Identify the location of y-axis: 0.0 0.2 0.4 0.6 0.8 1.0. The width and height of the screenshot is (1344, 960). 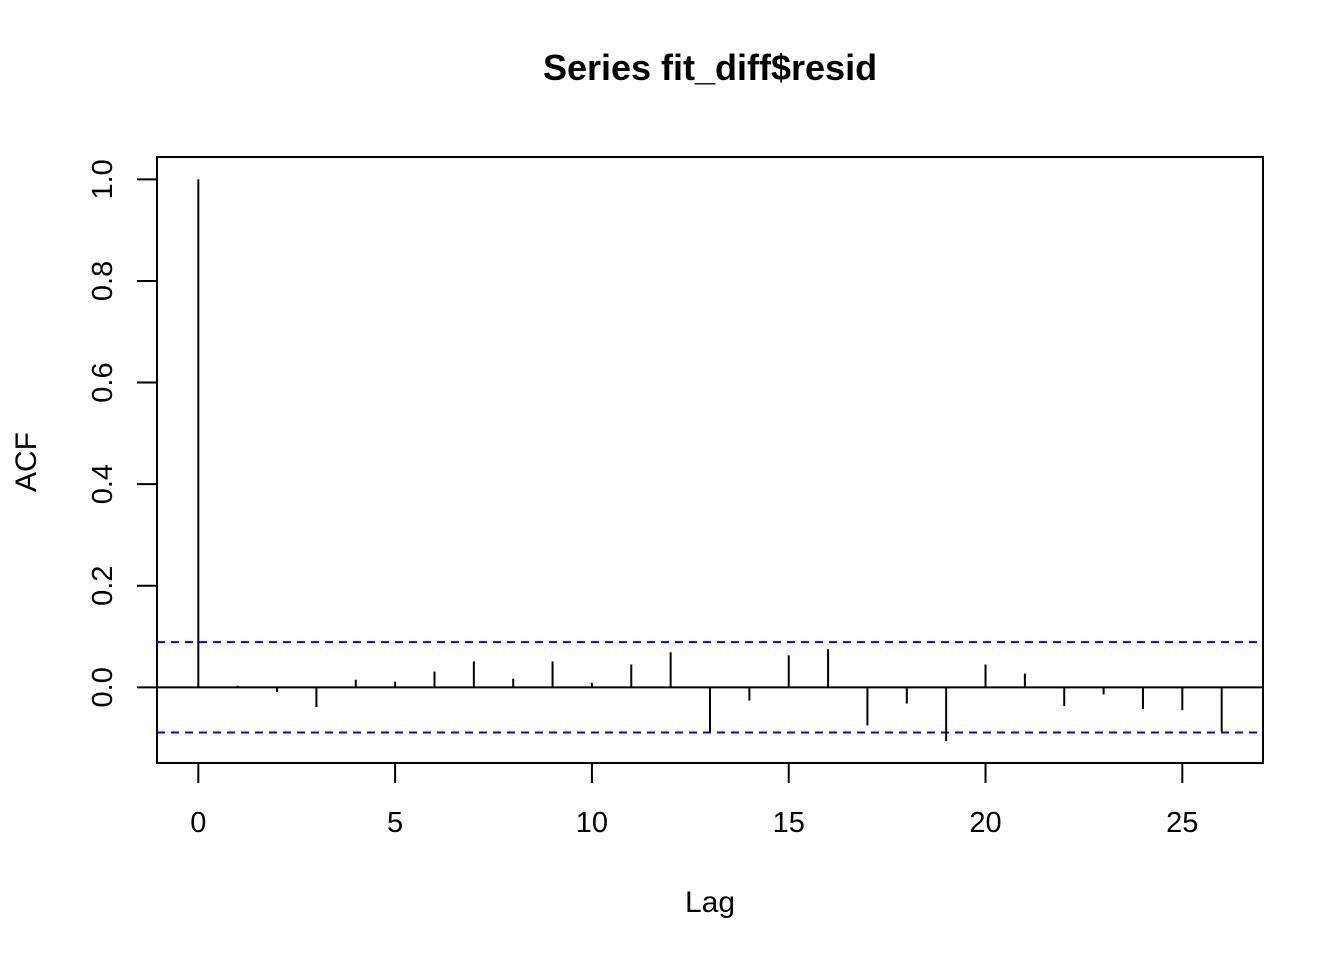
(122, 433).